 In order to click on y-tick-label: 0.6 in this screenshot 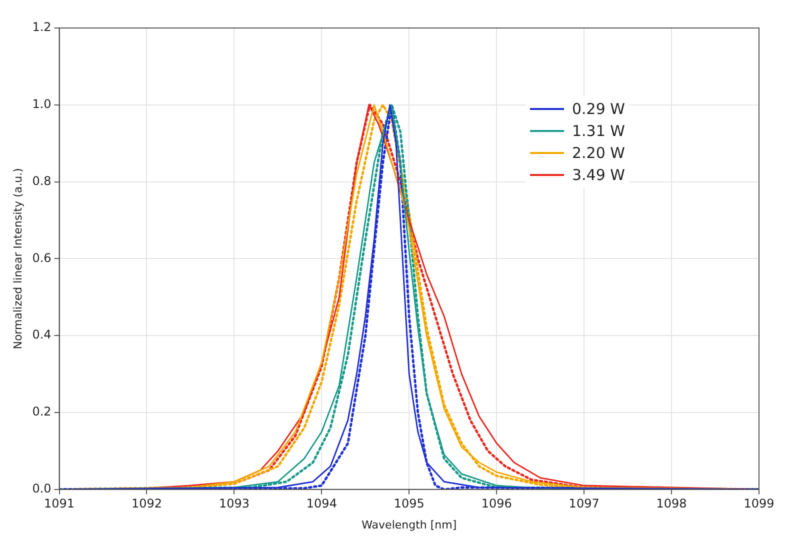, I will do `click(42, 257)`.